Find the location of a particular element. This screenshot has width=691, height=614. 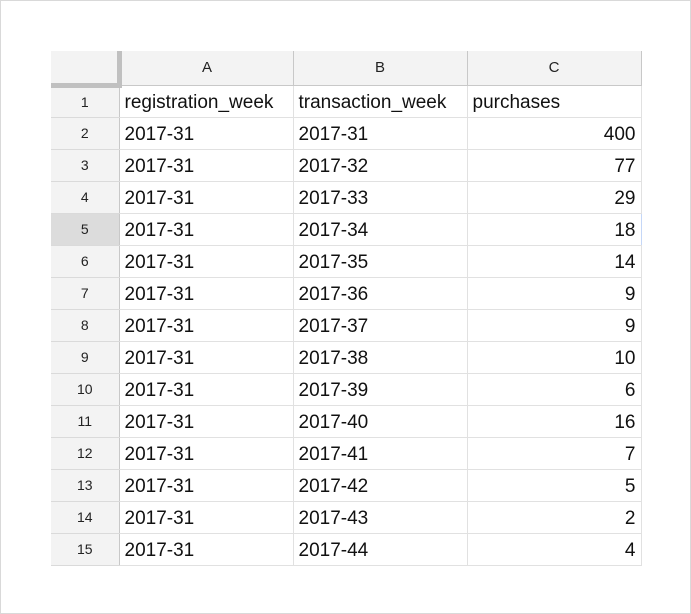

cell-b: 2017-37 is located at coordinates (380, 325).